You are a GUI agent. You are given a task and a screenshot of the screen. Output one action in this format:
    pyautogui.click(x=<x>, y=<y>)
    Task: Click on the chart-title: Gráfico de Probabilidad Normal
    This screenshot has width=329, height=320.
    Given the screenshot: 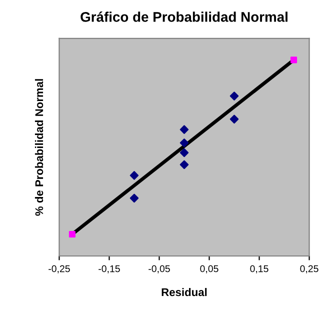 What is the action you would take?
    pyautogui.click(x=184, y=17)
    